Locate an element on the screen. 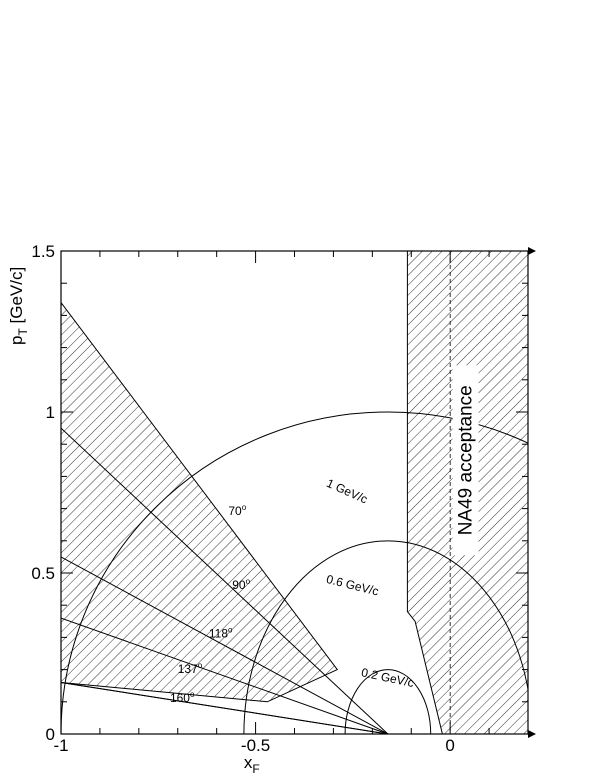 The width and height of the screenshot is (599, 781). x-tick-label: -0.5 is located at coordinates (255, 745).